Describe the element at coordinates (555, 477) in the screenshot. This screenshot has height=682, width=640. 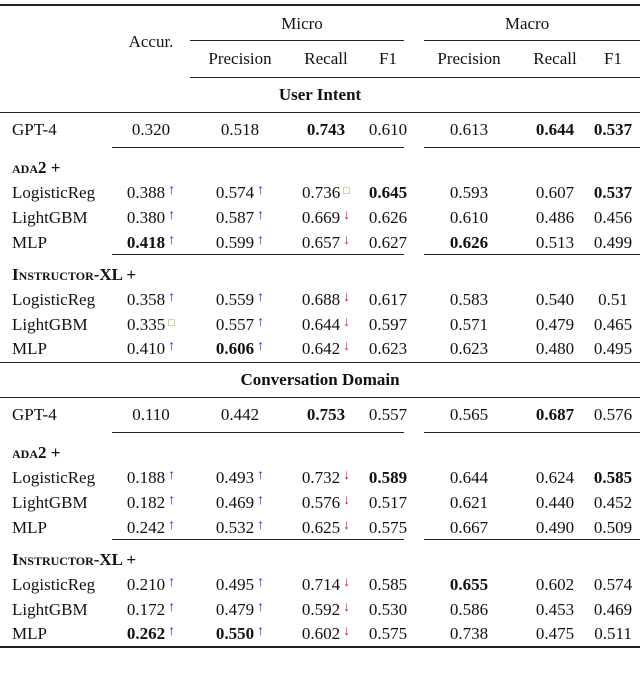
I see `value-cell: 0.624` at that location.